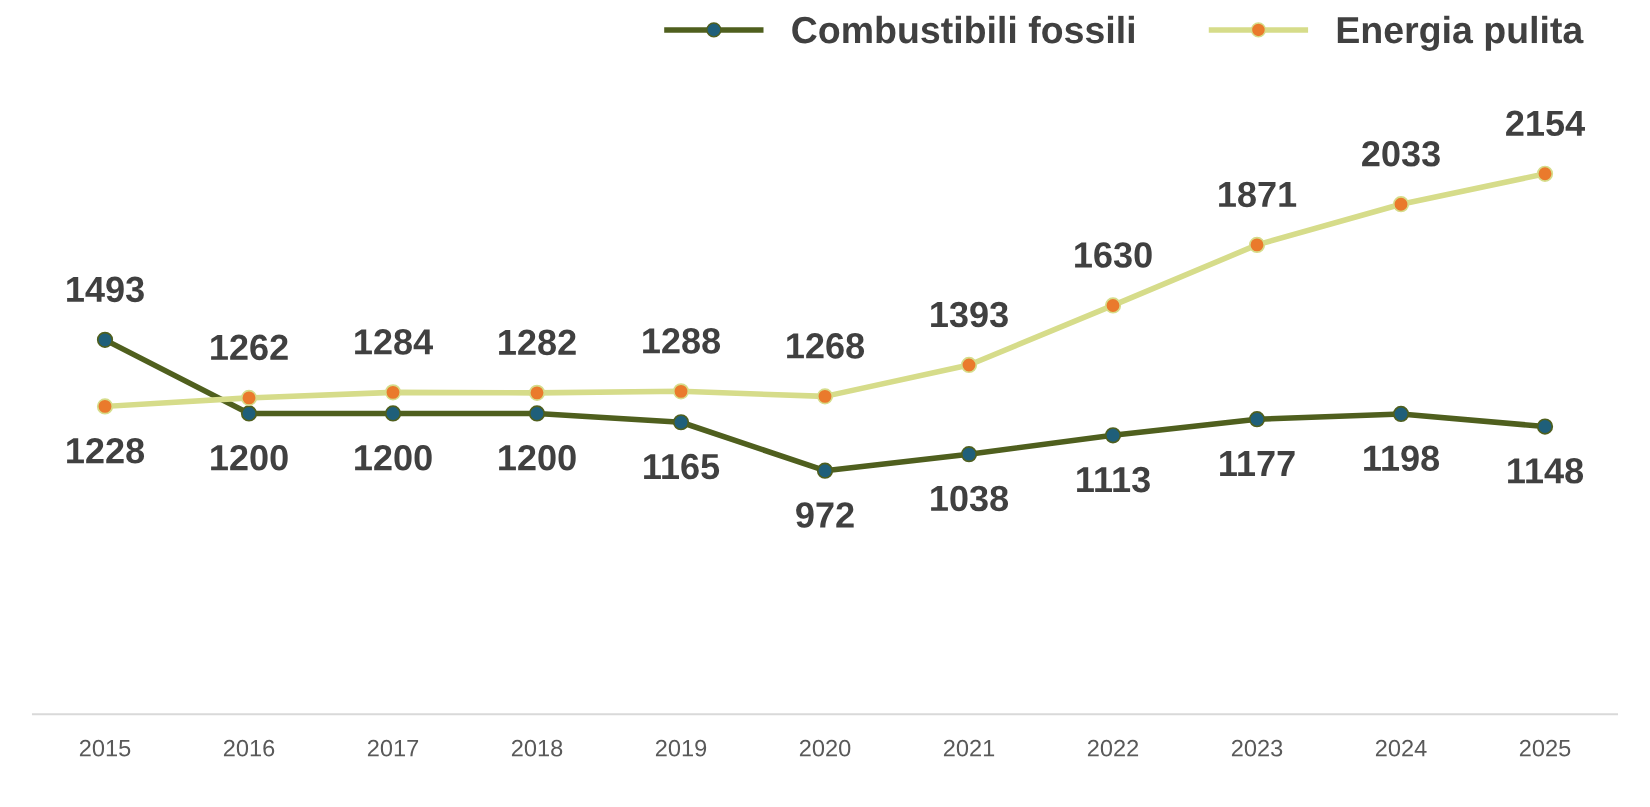 The width and height of the screenshot is (1650, 807). What do you see at coordinates (1545, 123) in the screenshot?
I see `data-label: 2154` at bounding box center [1545, 123].